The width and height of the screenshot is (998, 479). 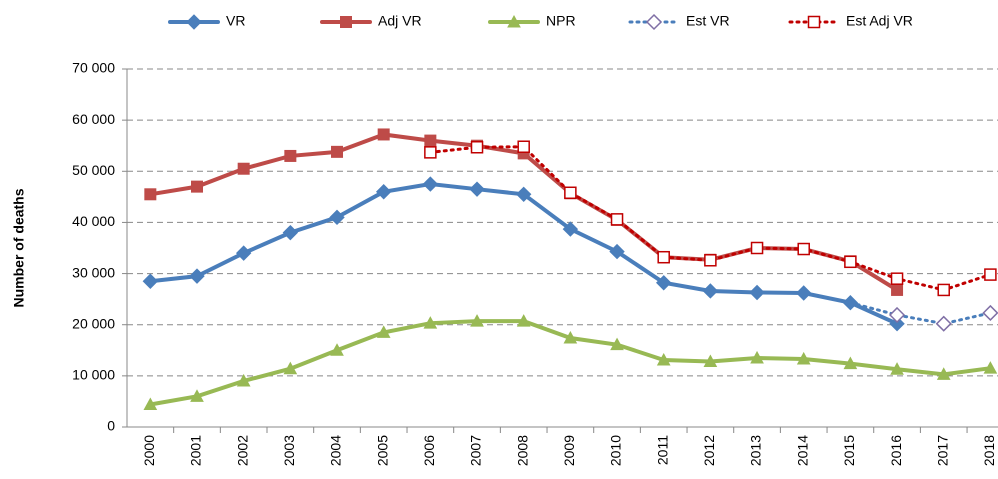 What do you see at coordinates (111, 426) in the screenshot?
I see `y-tick-label: 0` at bounding box center [111, 426].